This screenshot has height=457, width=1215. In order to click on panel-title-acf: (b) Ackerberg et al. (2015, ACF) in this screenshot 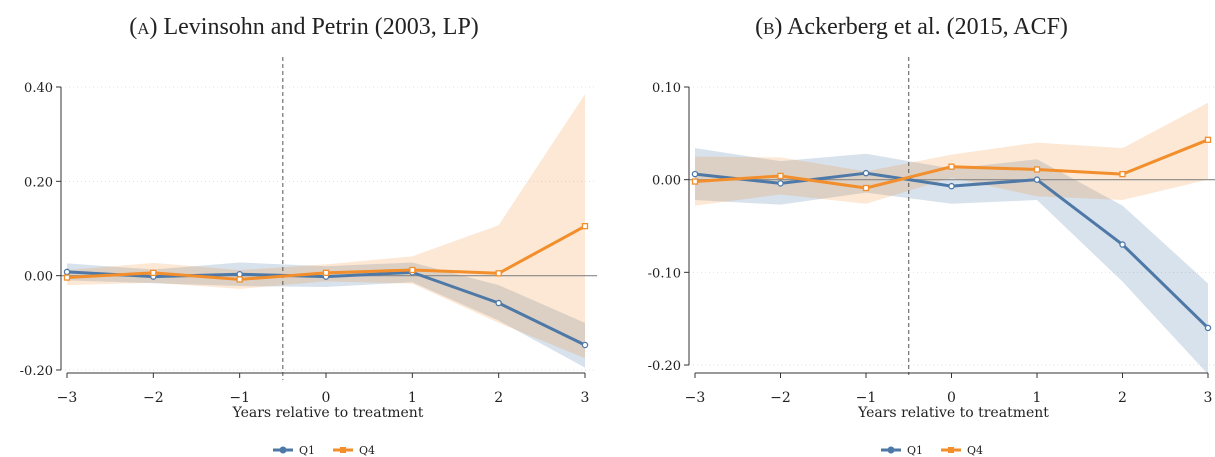, I will do `click(911, 27)`.